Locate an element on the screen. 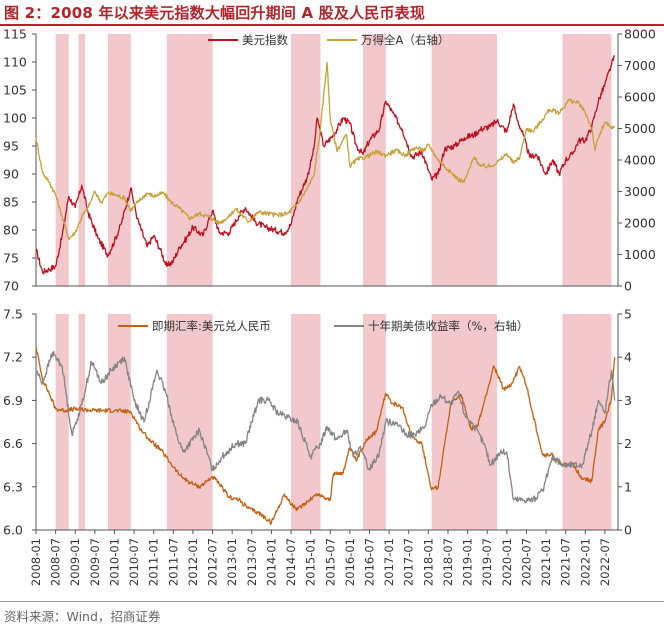 The width and height of the screenshot is (664, 631). left-tick-label: 115 is located at coordinates (15, 34).